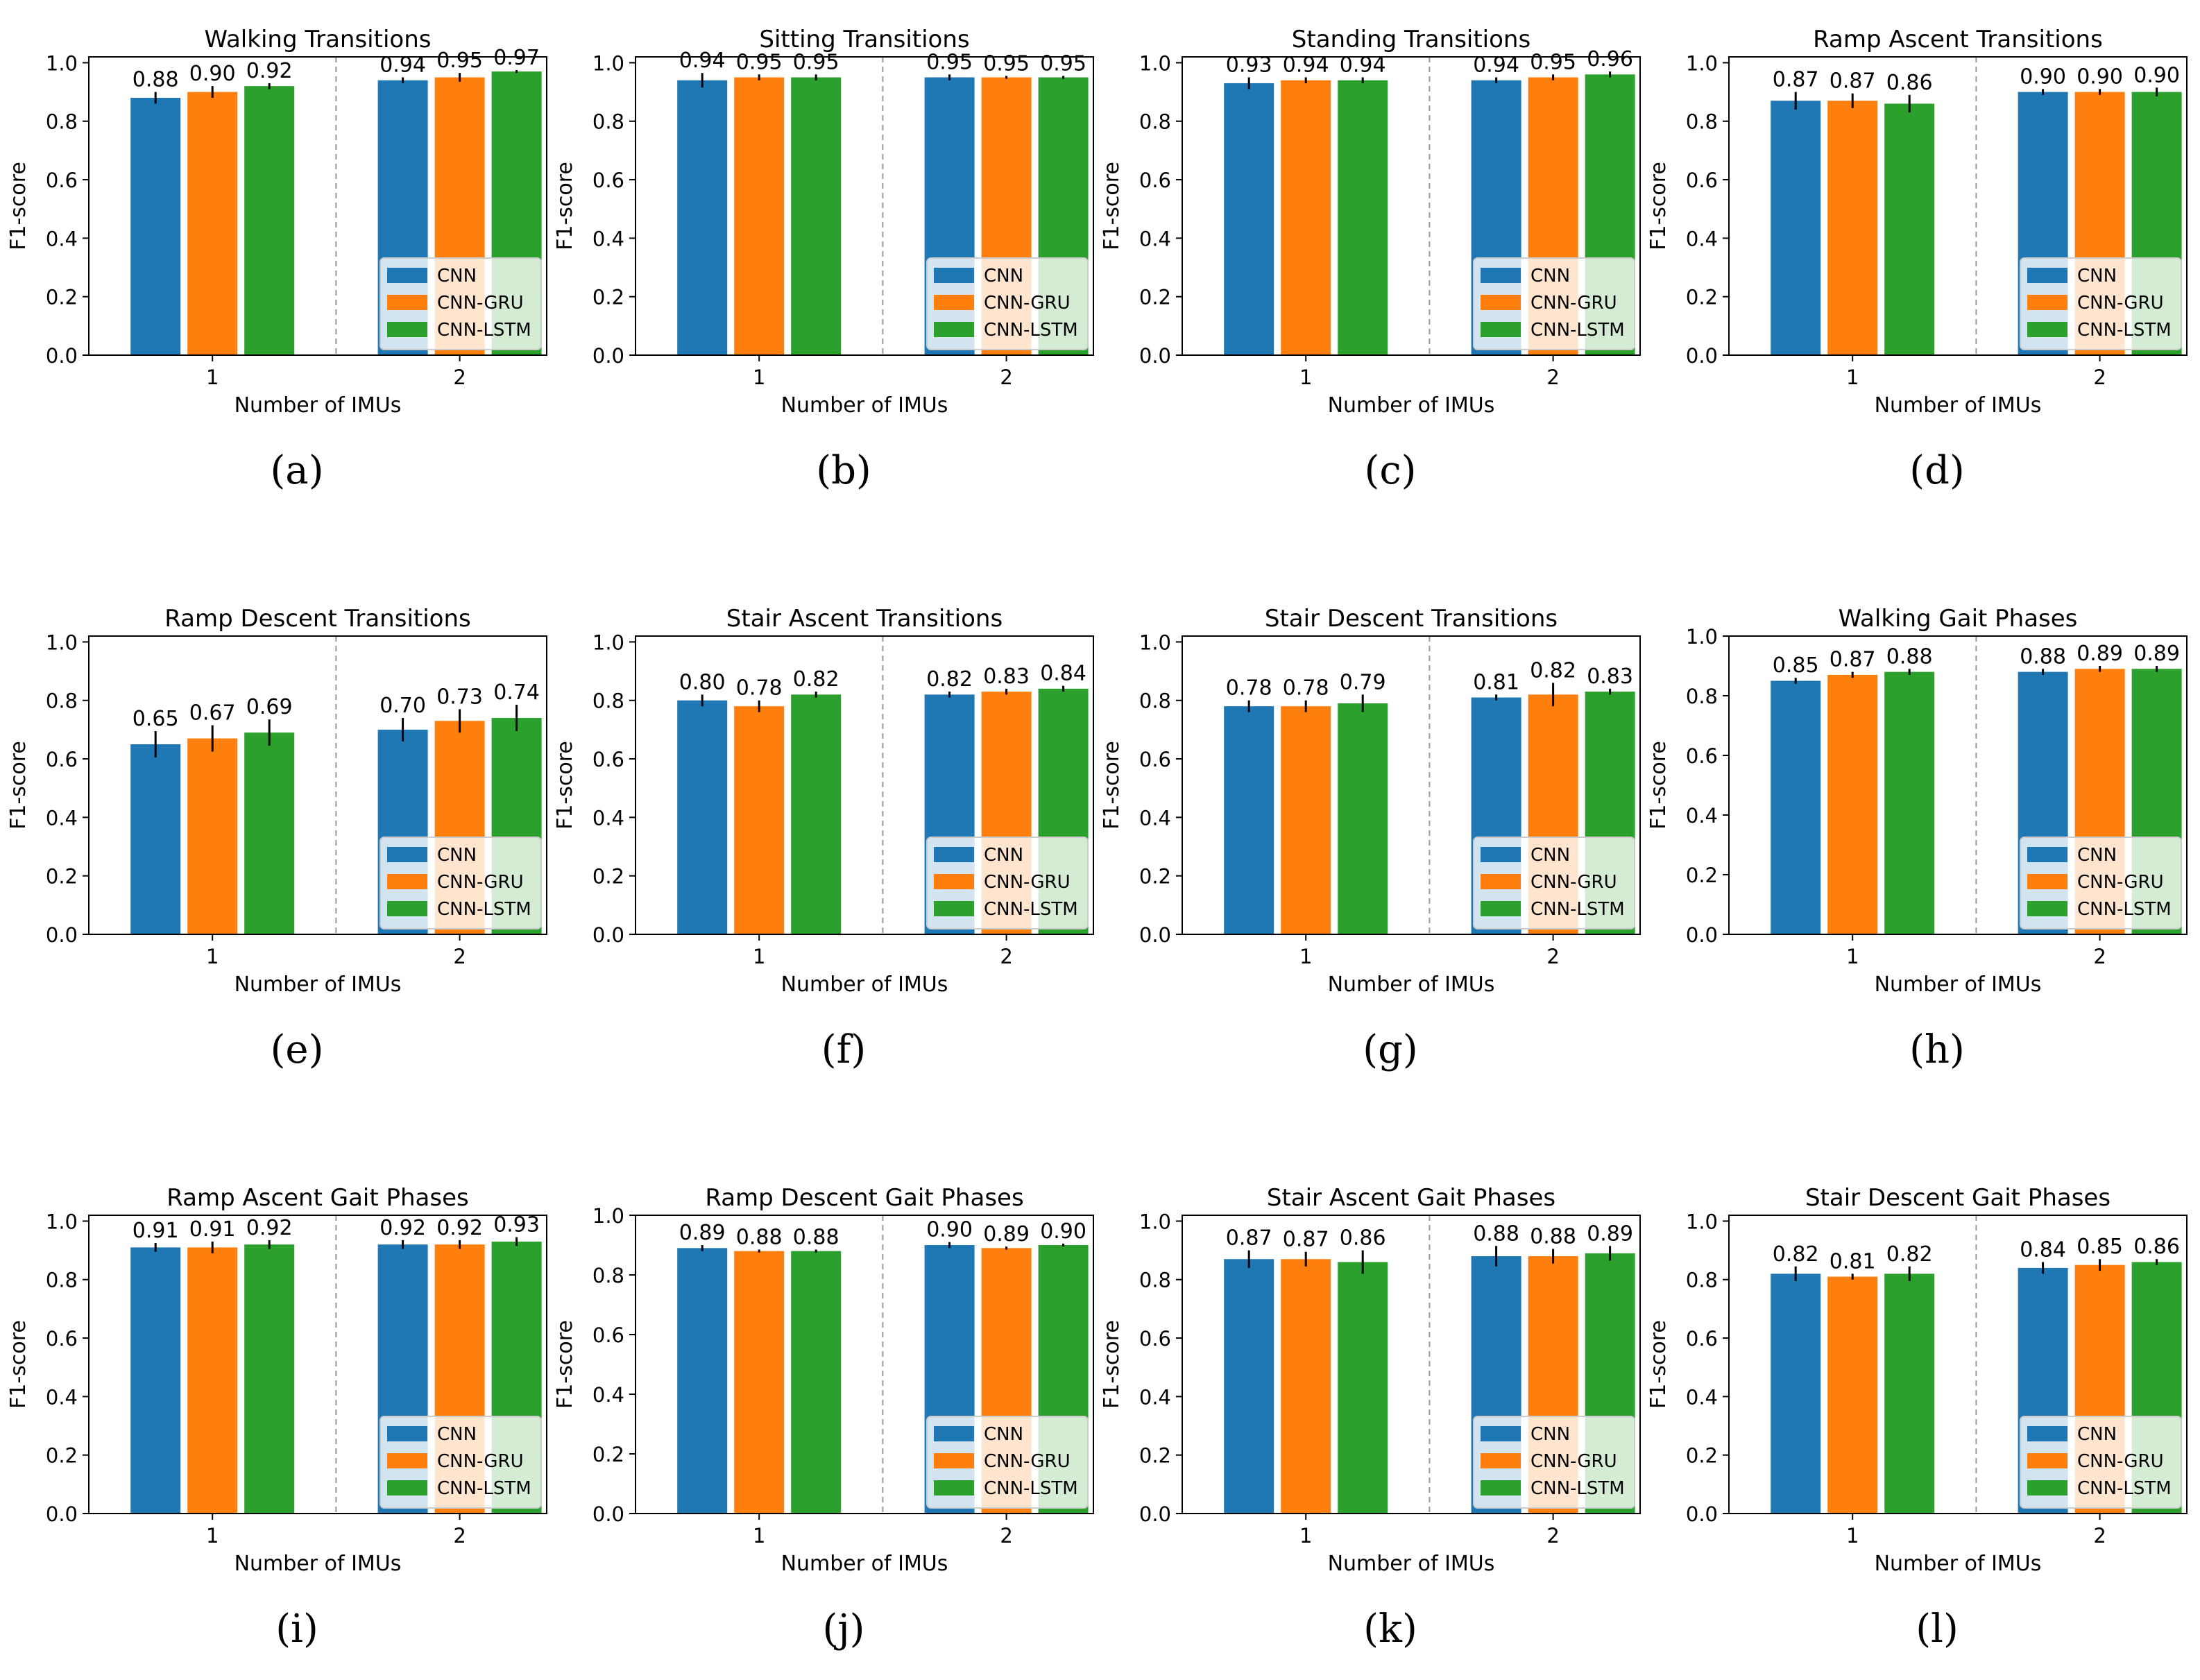 This screenshot has height=1680, width=2200. What do you see at coordinates (1937, 470) in the screenshot?
I see `panel-label: (d)` at bounding box center [1937, 470].